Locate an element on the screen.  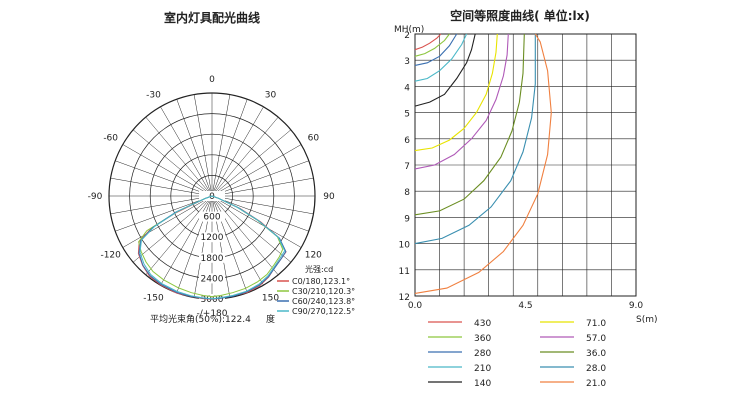
polar-angle-label: -120 is located at coordinates (110, 256).